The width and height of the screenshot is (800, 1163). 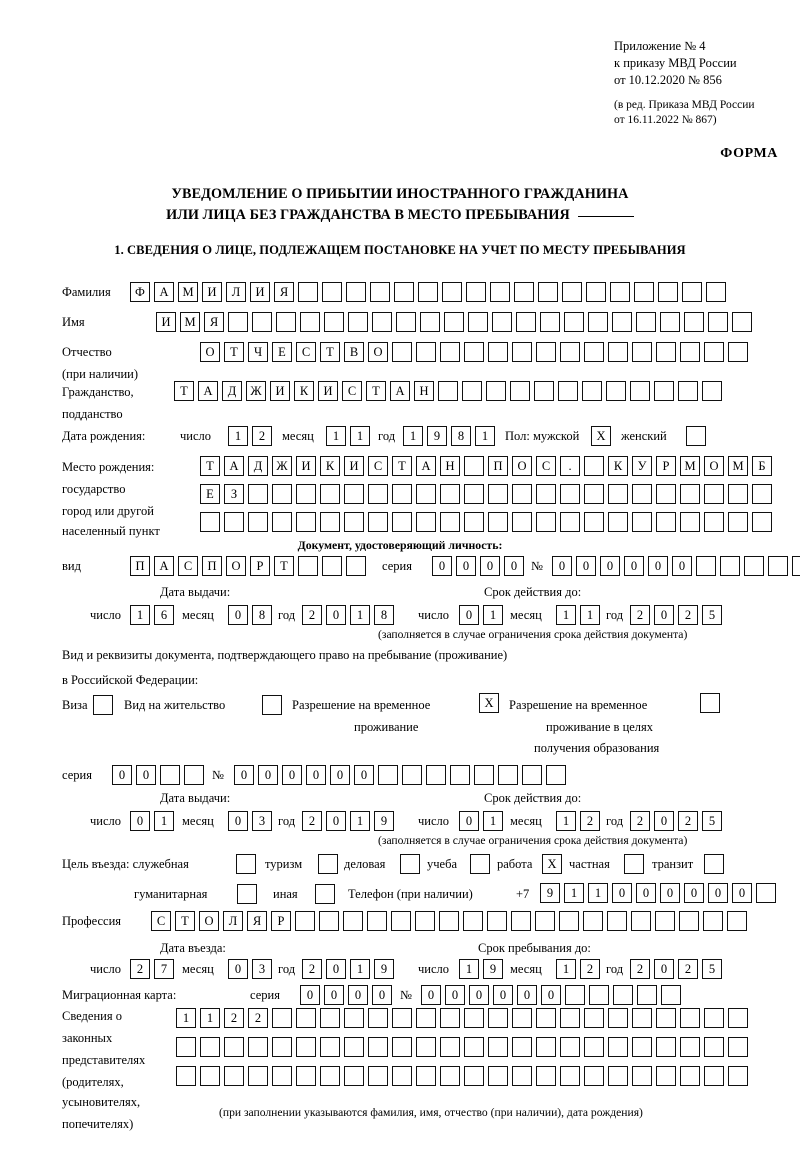 I want to click on char-cell: Н, so click(x=424, y=391).